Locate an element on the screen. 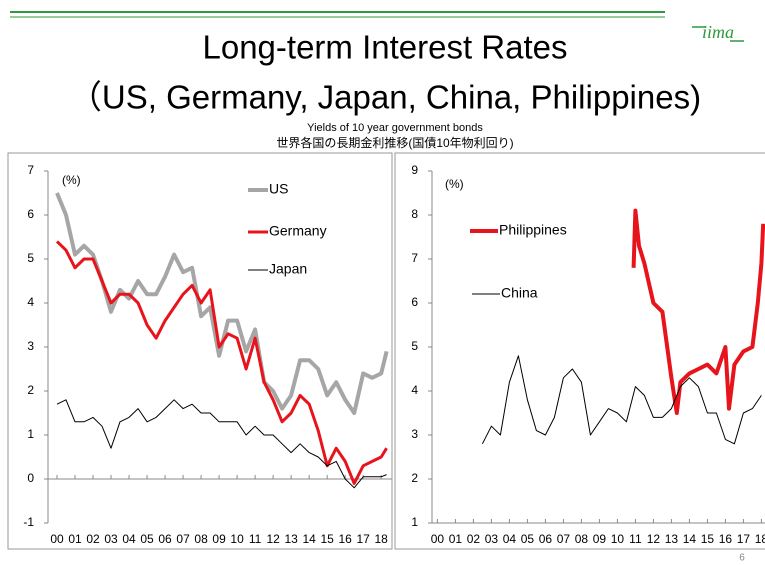  legend-label: US is located at coordinates (278, 189).